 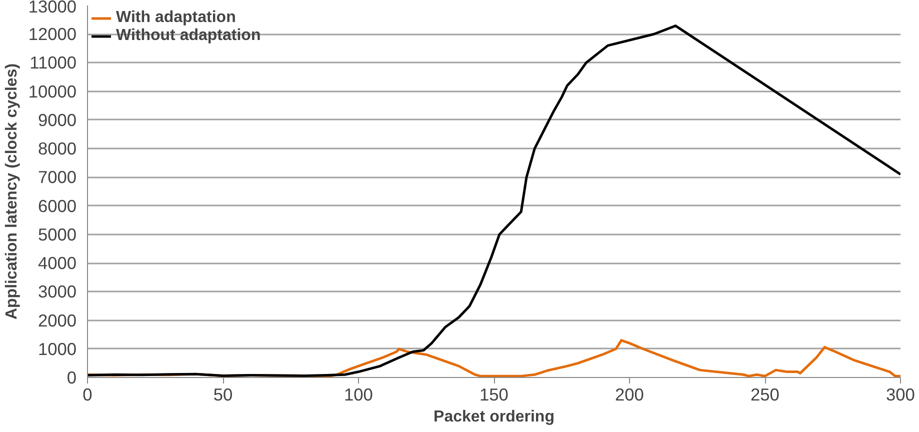 I want to click on x-tick-label: 150, so click(x=494, y=394).